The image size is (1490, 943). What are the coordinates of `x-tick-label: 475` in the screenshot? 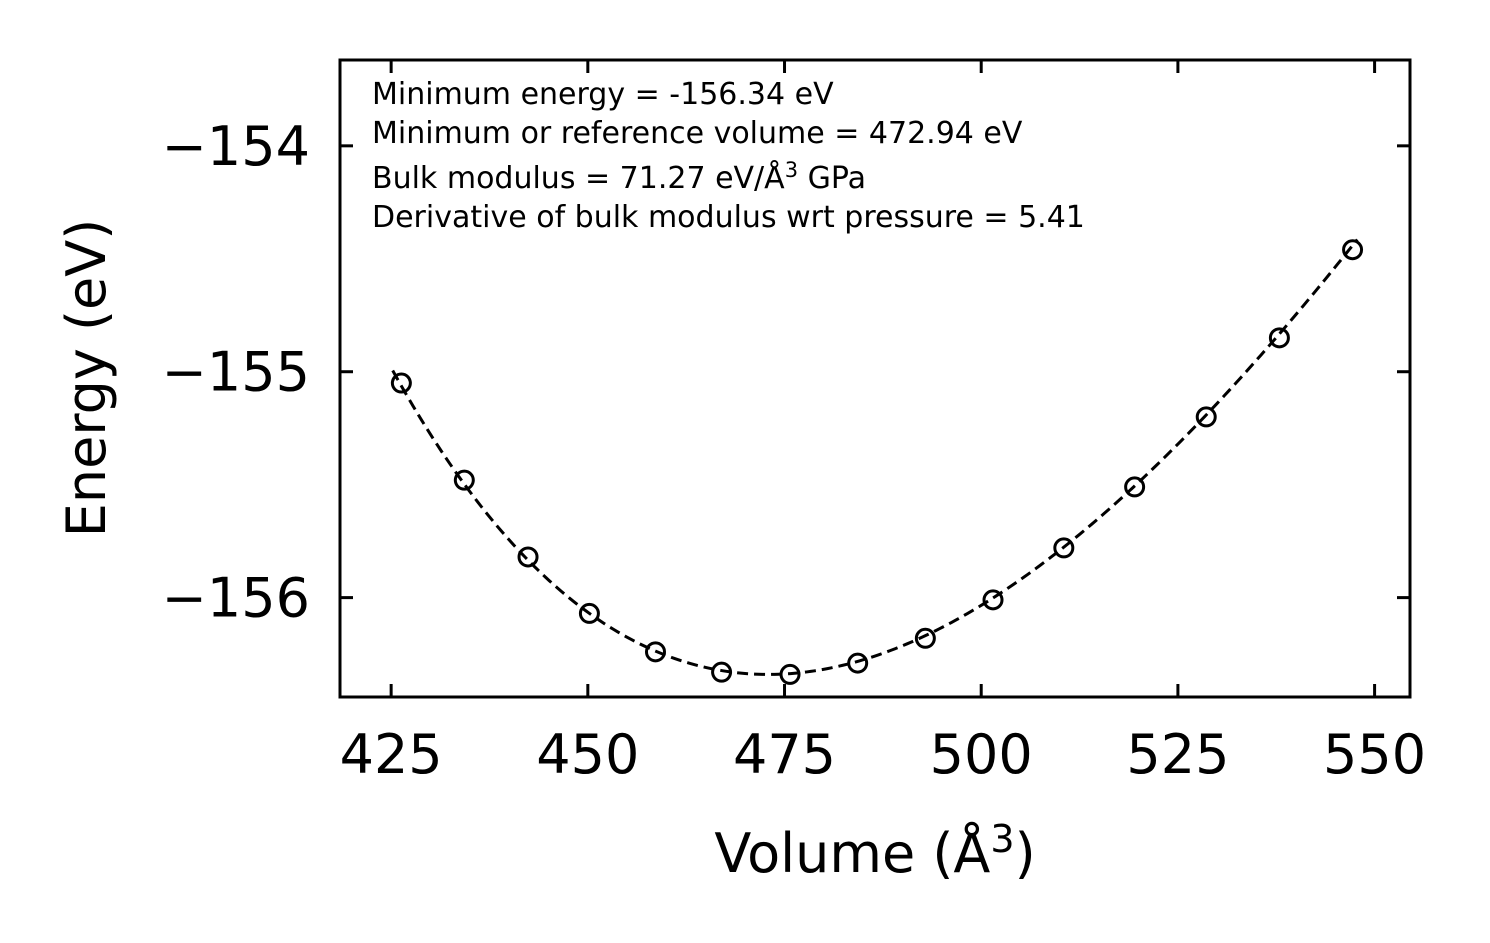 It's located at (784, 754).